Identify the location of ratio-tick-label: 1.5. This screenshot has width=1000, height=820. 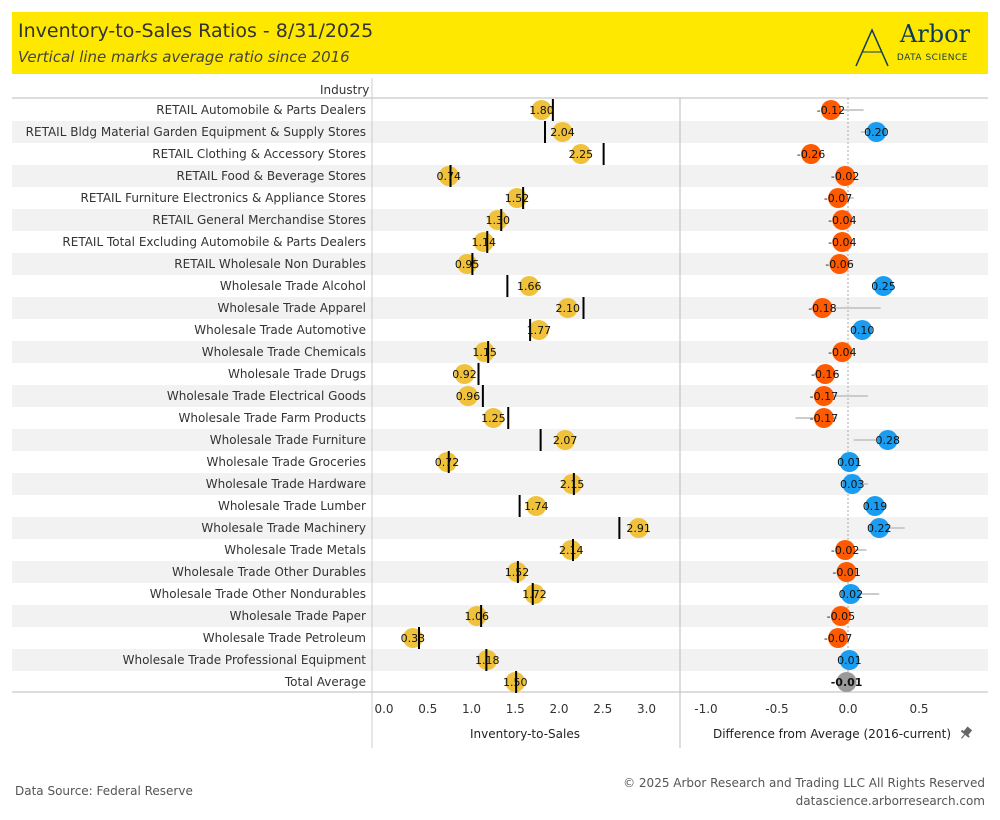
(515, 709).